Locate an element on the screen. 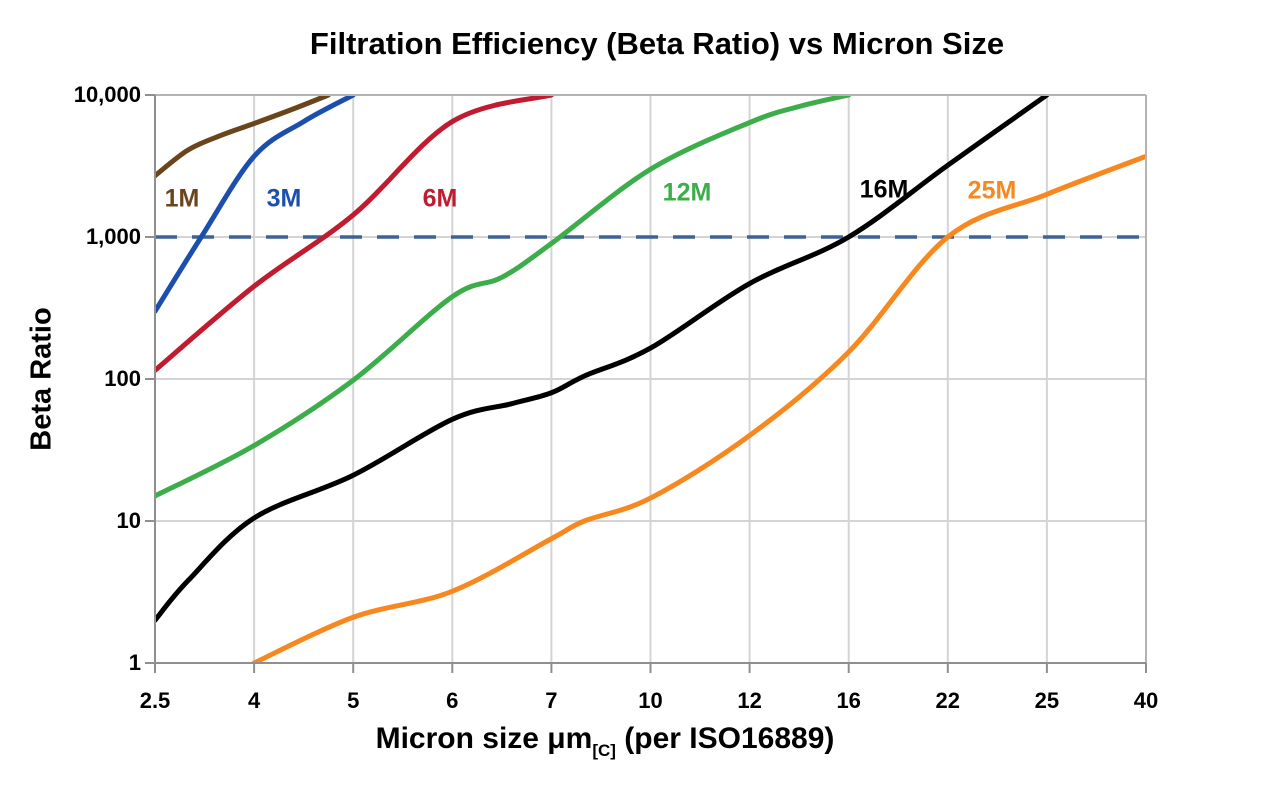 This screenshot has height=790, width=1272. x-tick-label-7: 7 is located at coordinates (551, 700).